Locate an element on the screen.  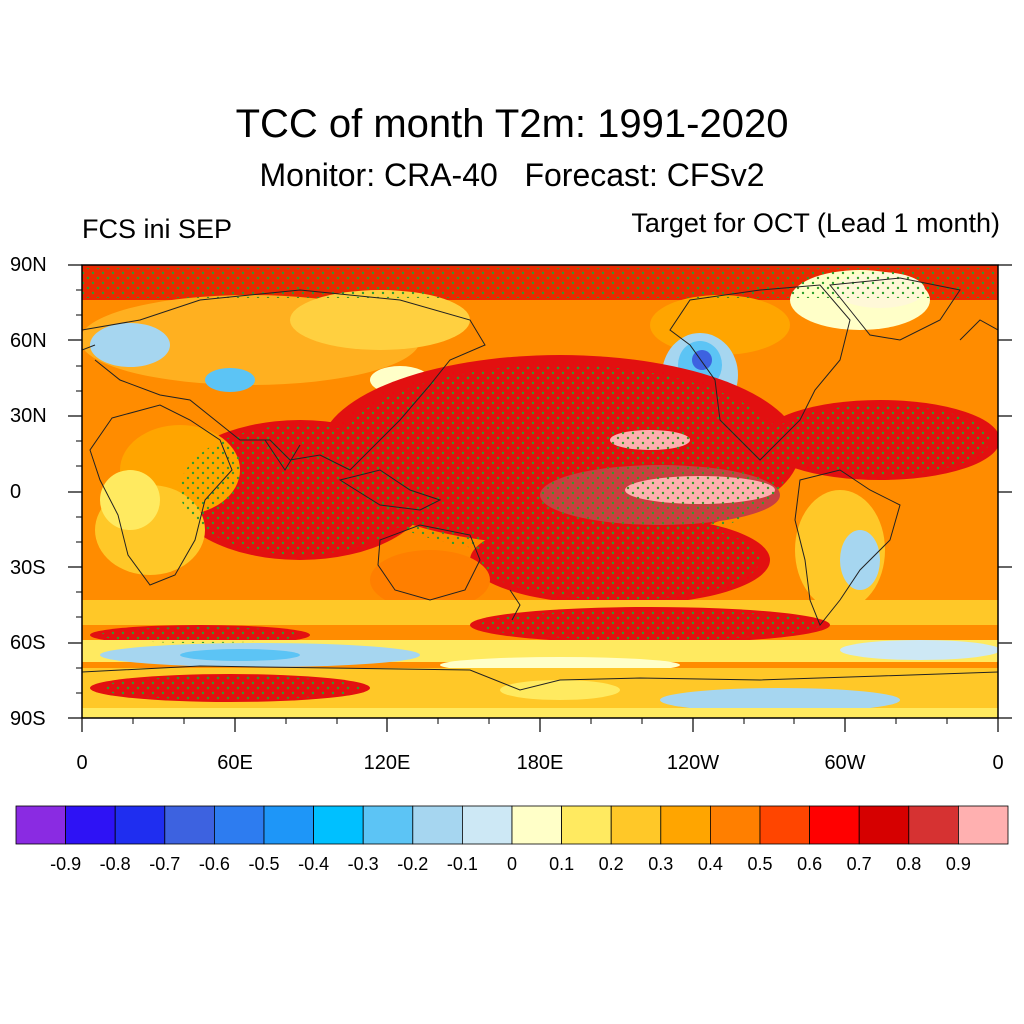
colorbar-label: -0.3 is located at coordinates (363, 864).